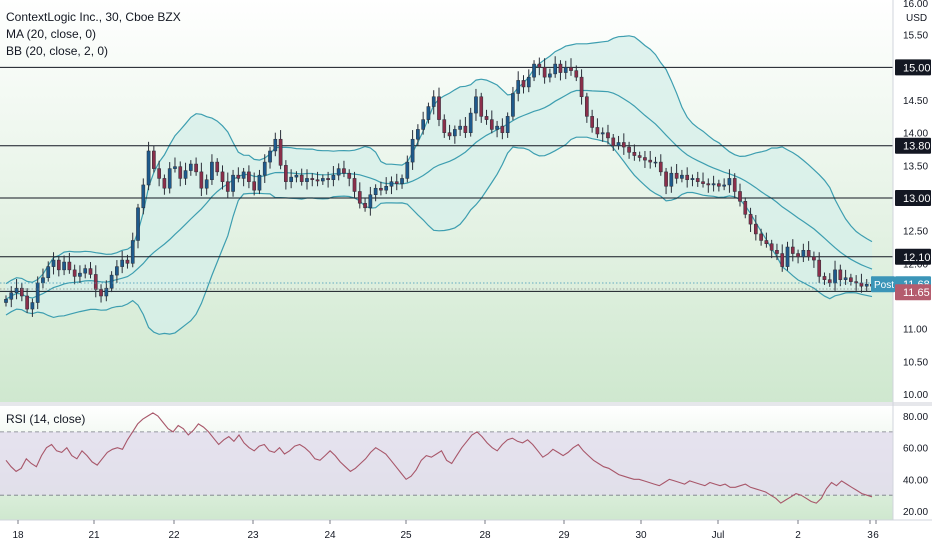 The width and height of the screenshot is (932, 550). What do you see at coordinates (917, 258) in the screenshot?
I see `level-badge-label: 12.10` at bounding box center [917, 258].